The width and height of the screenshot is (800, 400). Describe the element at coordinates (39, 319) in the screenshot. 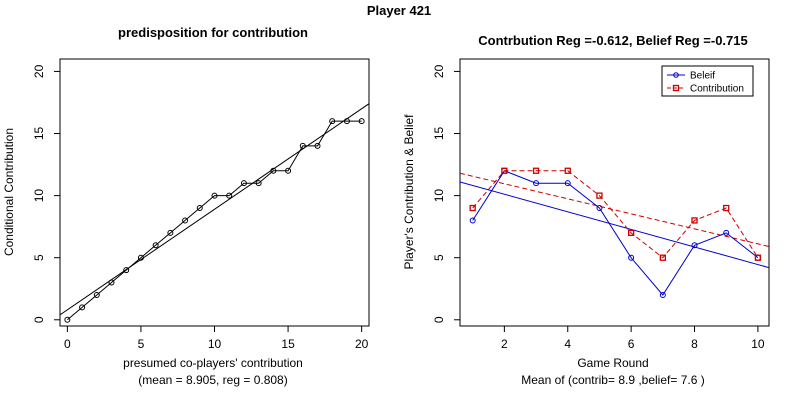

I see `left-y-tick-label: 0` at that location.